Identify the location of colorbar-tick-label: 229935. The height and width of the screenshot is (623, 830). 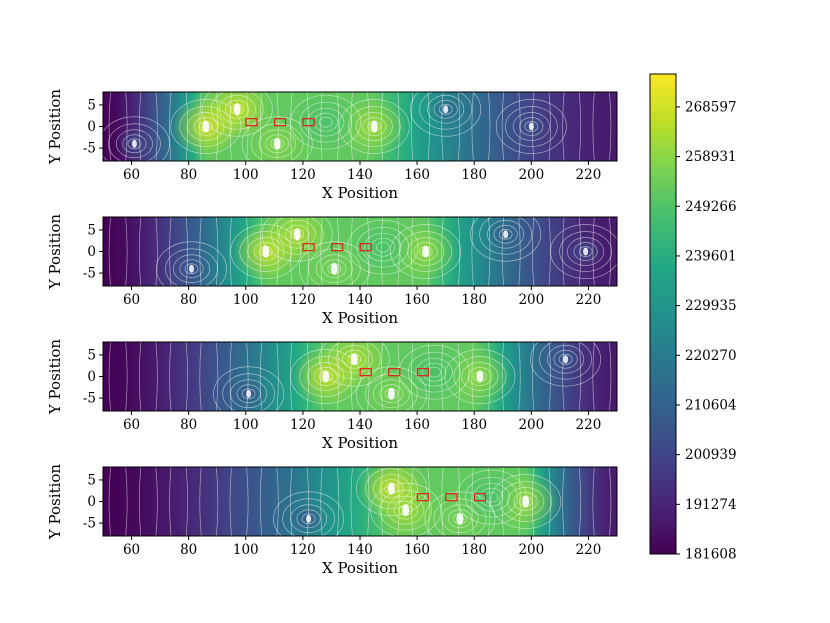
(711, 306).